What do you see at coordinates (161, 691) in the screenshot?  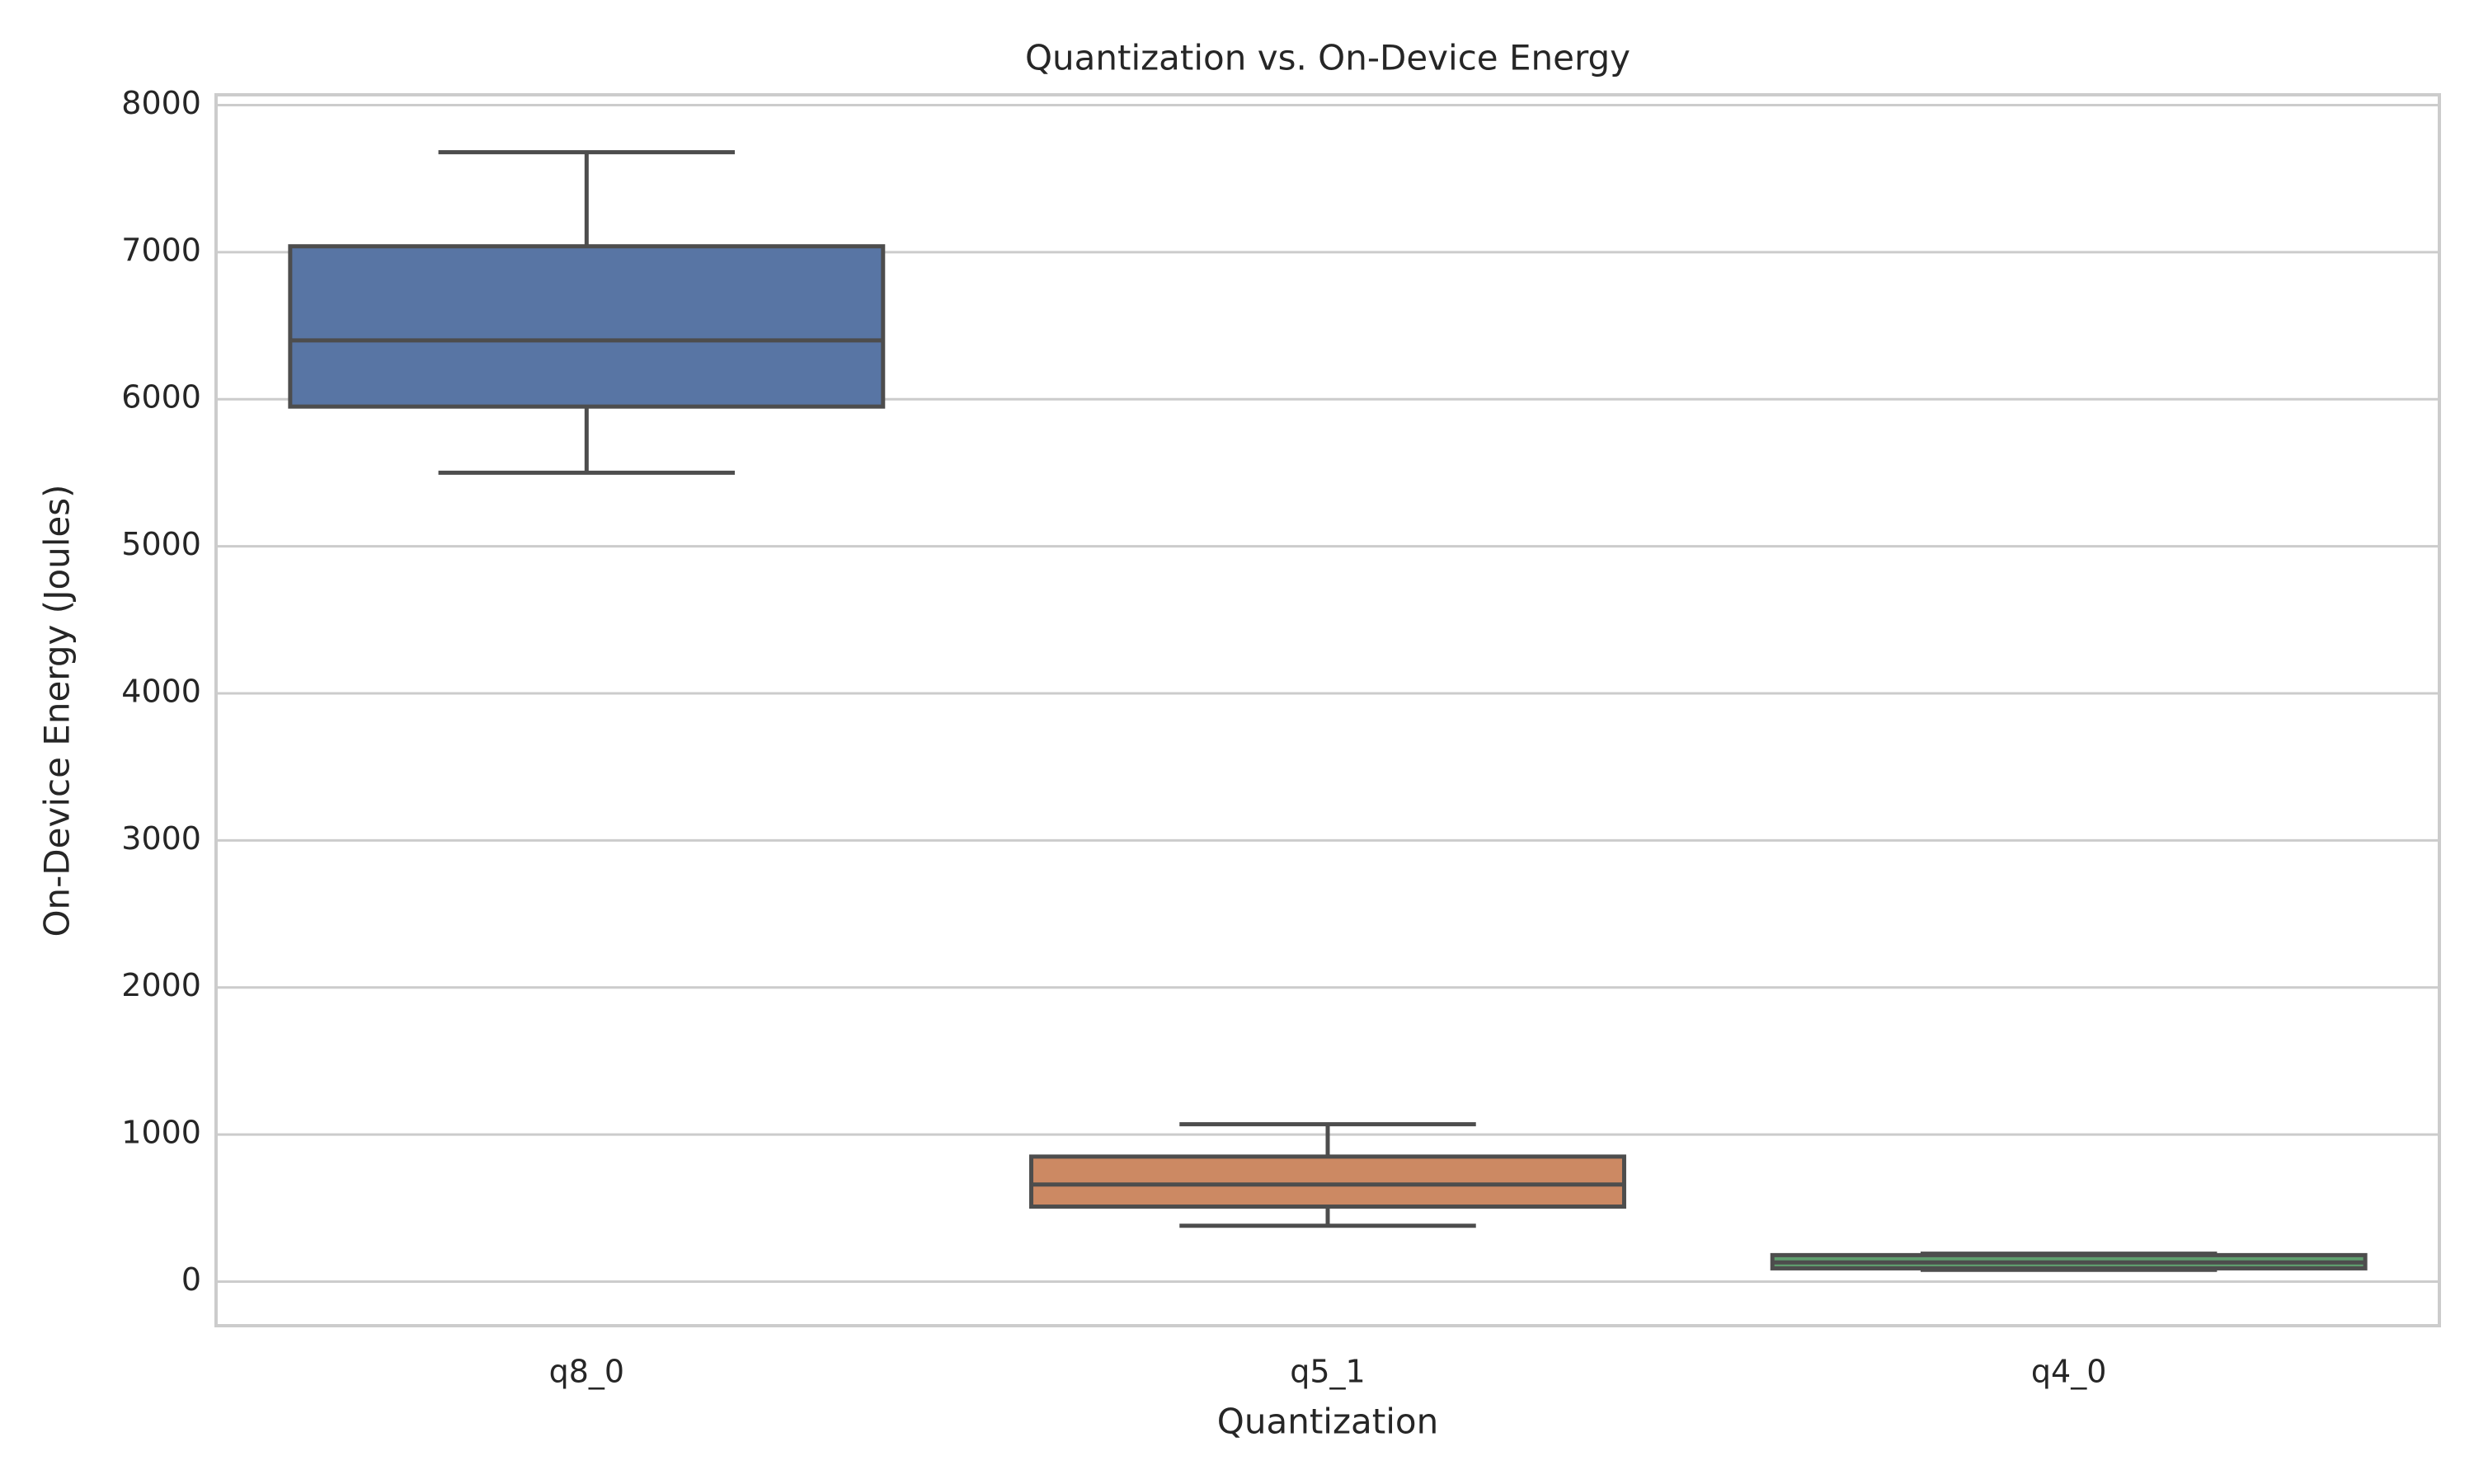 I see `y-tick-label: 4000` at bounding box center [161, 691].